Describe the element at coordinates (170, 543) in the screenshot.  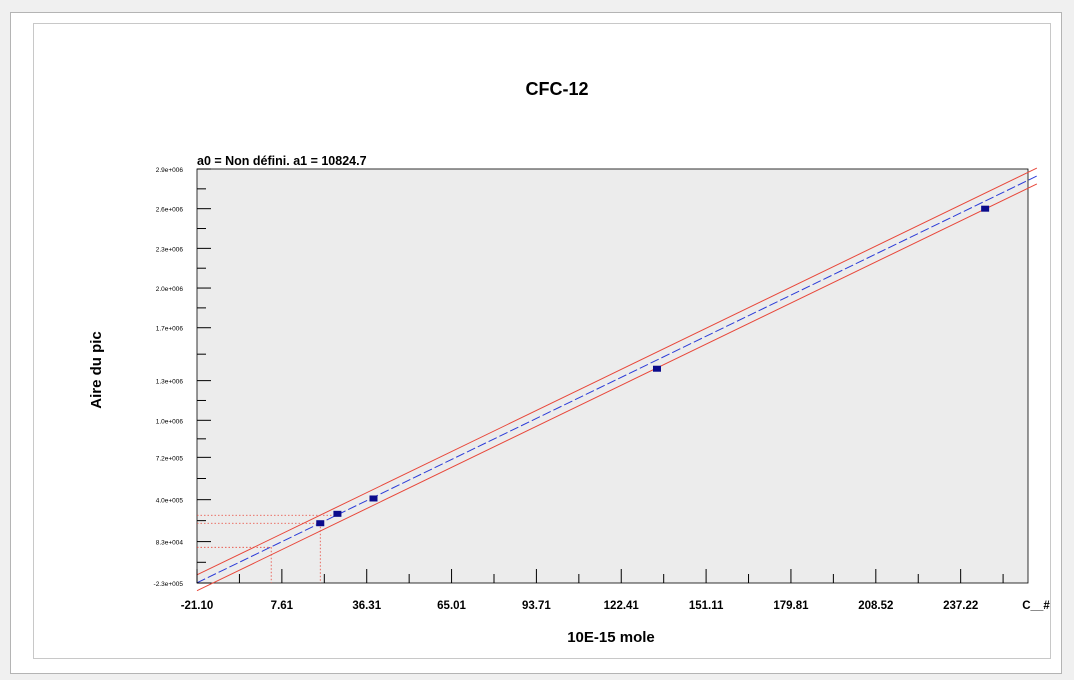
I see `y-tick-label: 8.3e+004` at that location.